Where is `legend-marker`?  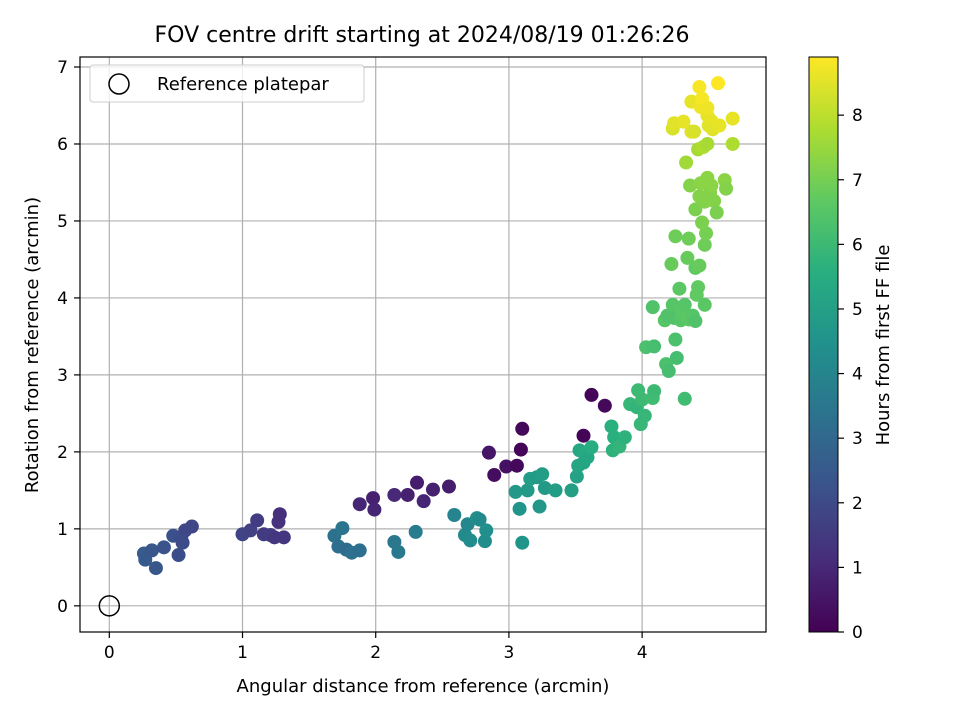
legend-marker is located at coordinates (119, 84).